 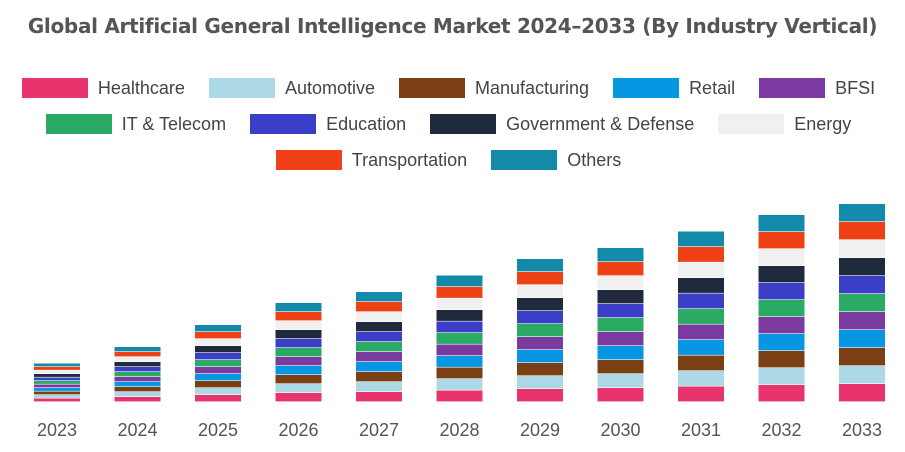 I want to click on bar-stack-2032, so click(x=781, y=308).